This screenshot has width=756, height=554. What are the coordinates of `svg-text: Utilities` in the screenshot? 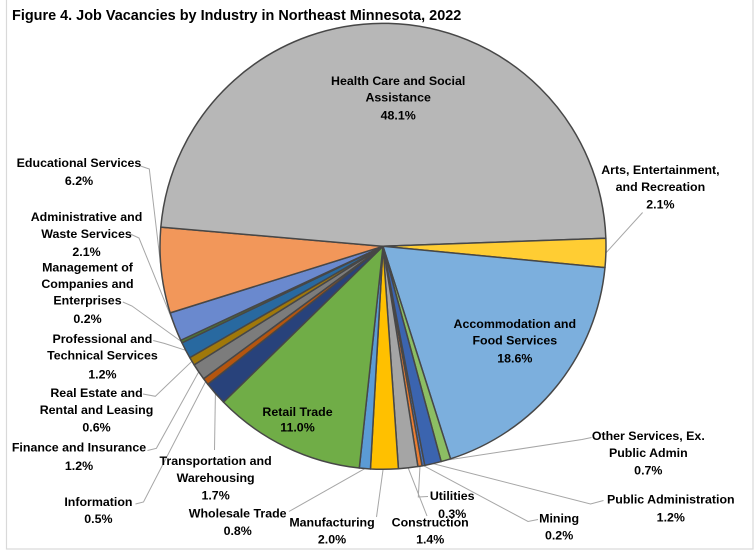 It's located at (452, 496).